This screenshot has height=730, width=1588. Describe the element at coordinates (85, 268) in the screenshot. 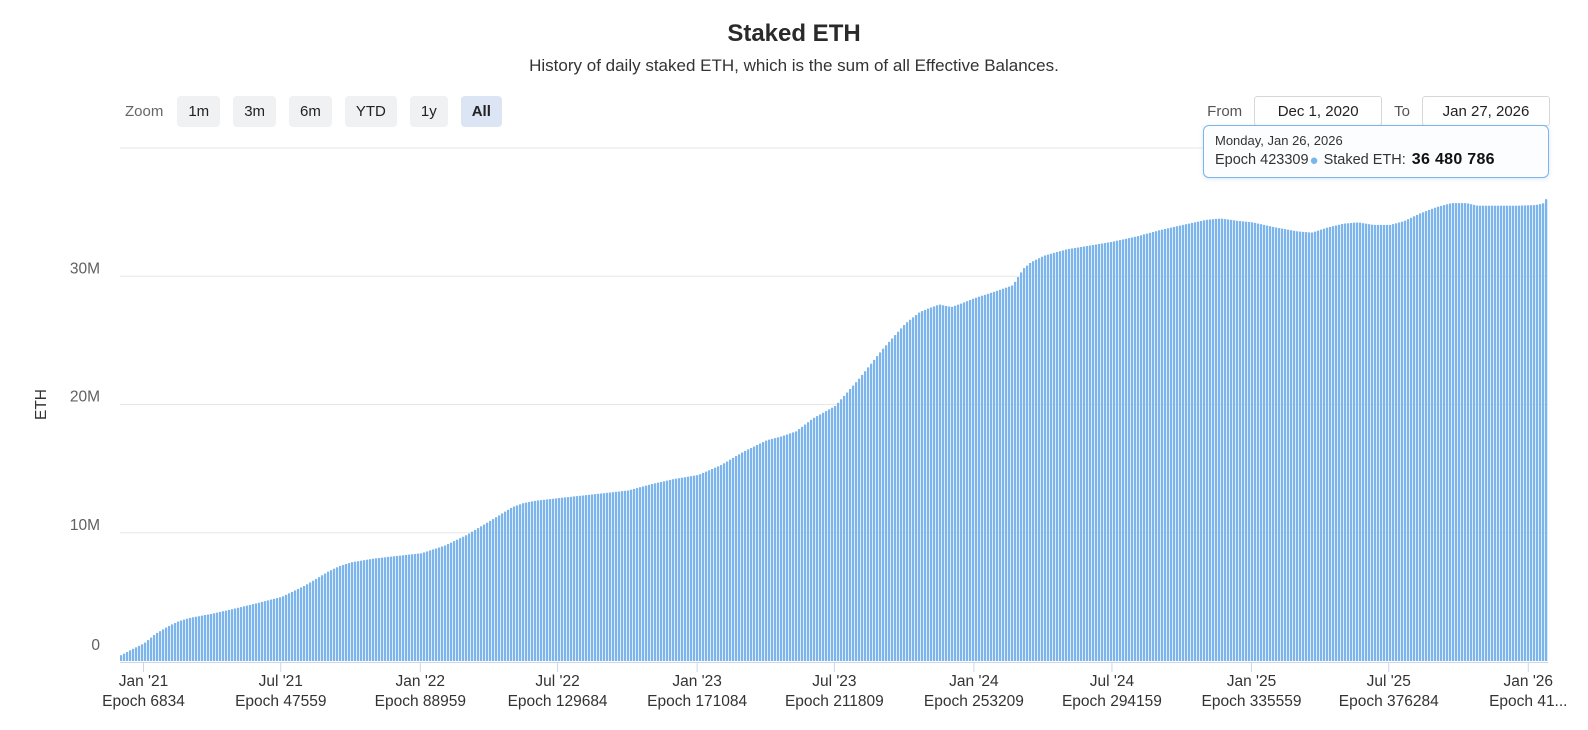

I see `y-tick-label: 30M` at that location.